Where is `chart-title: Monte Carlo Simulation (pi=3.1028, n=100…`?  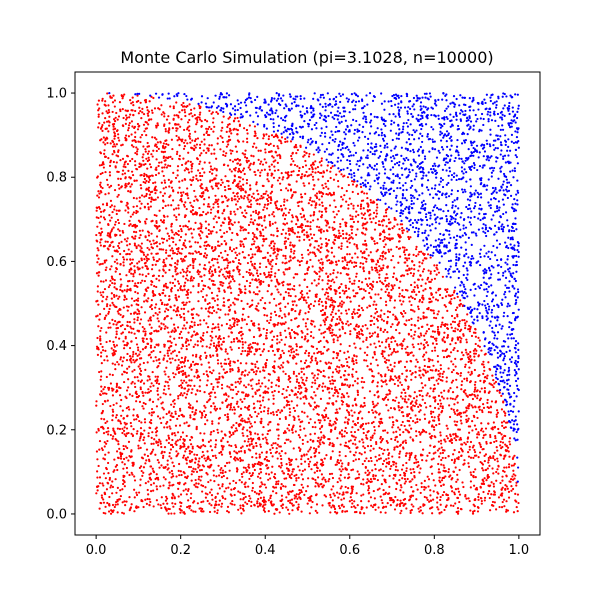
chart-title: Monte Carlo Simulation (pi=3.1028, n=100… is located at coordinates (306, 57).